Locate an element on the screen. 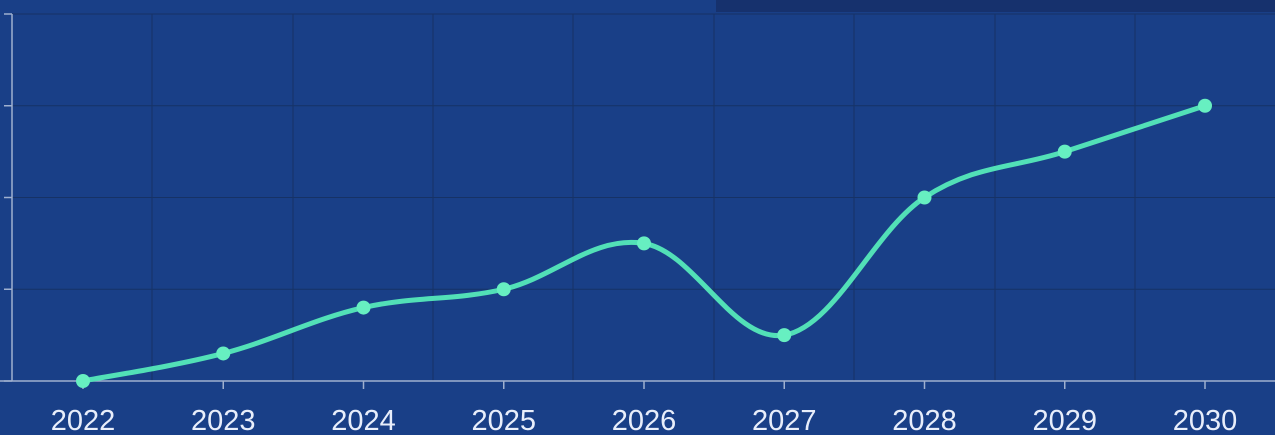 The image size is (1275, 435). data-point-2024 is located at coordinates (363, 307).